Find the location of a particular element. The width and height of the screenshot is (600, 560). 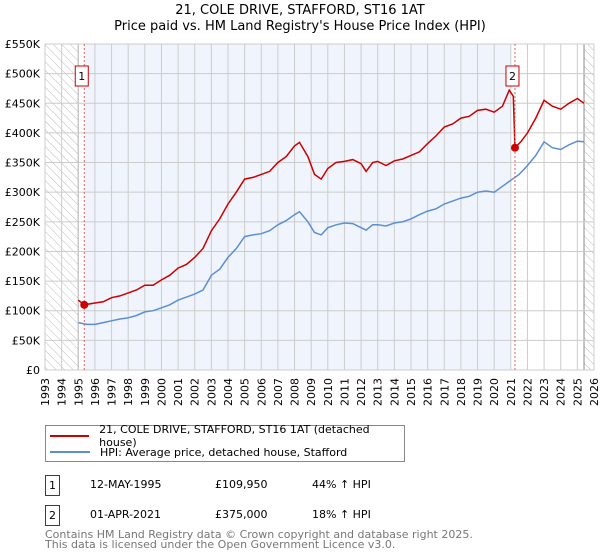

transaction-row: 1 12-MAY-1995 £109,950 44% ↑ HPI is located at coordinates (295, 485).